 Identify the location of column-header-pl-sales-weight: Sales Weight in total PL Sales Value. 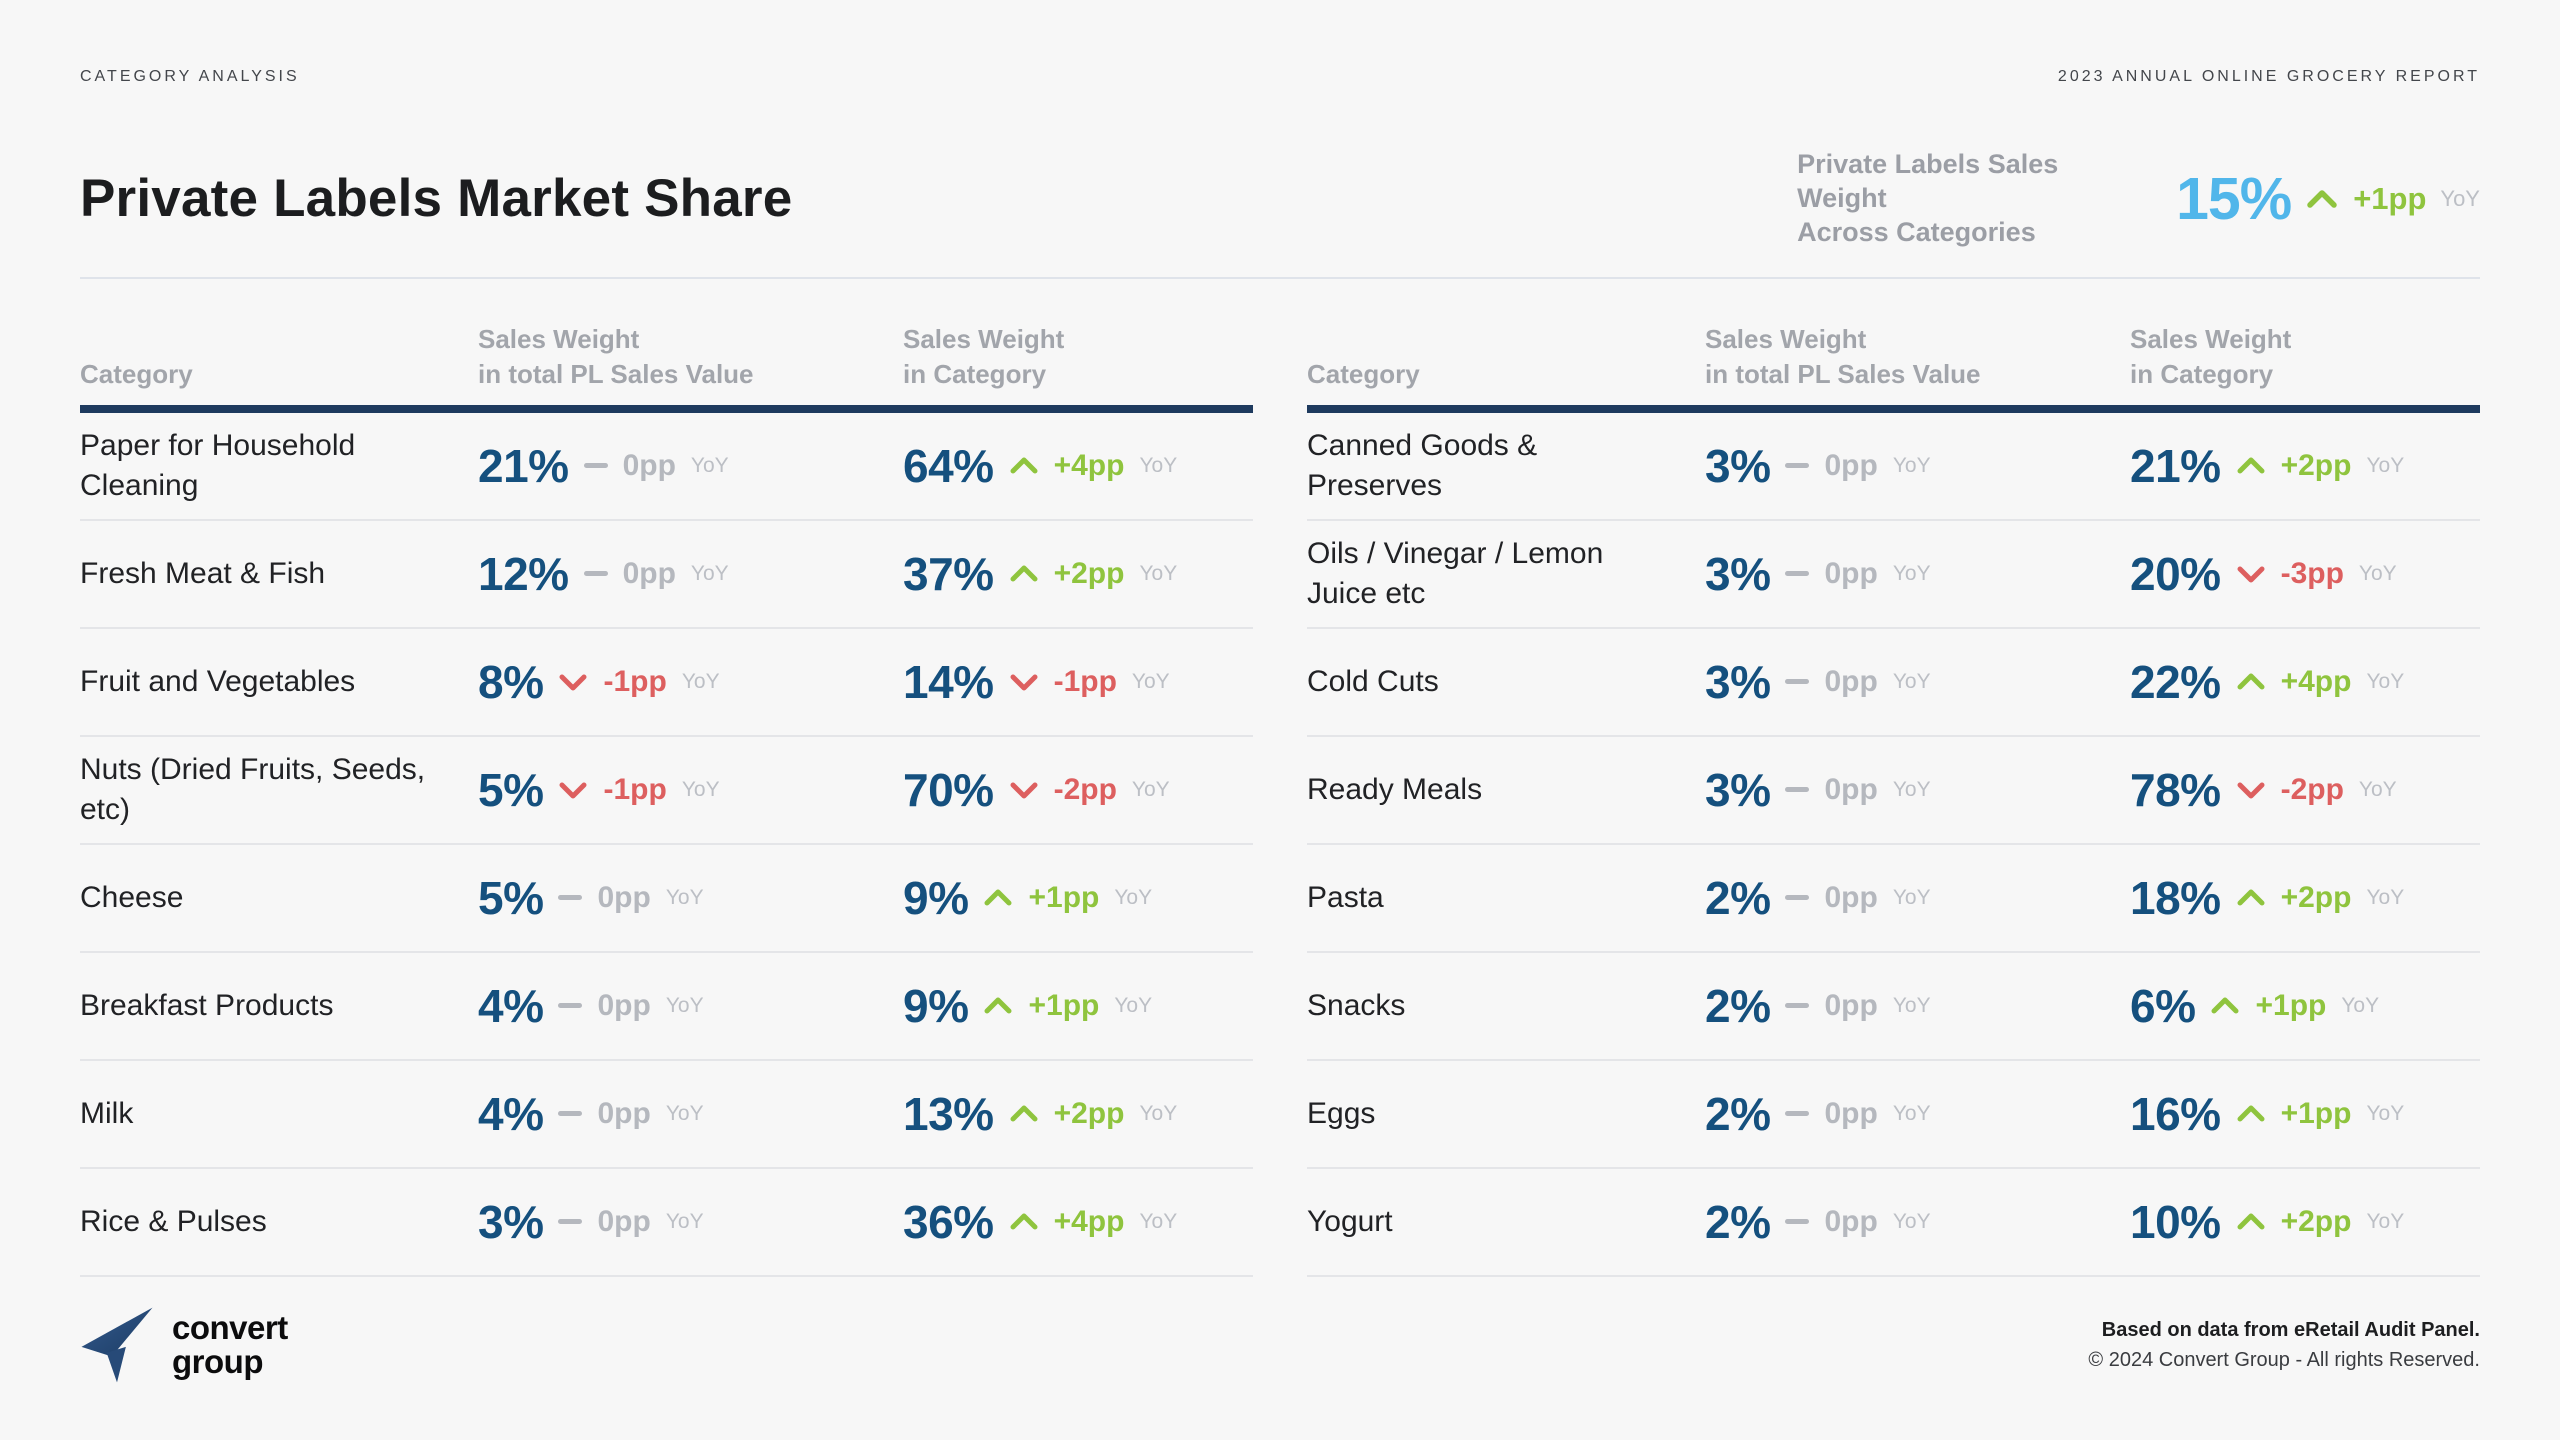
(690, 356).